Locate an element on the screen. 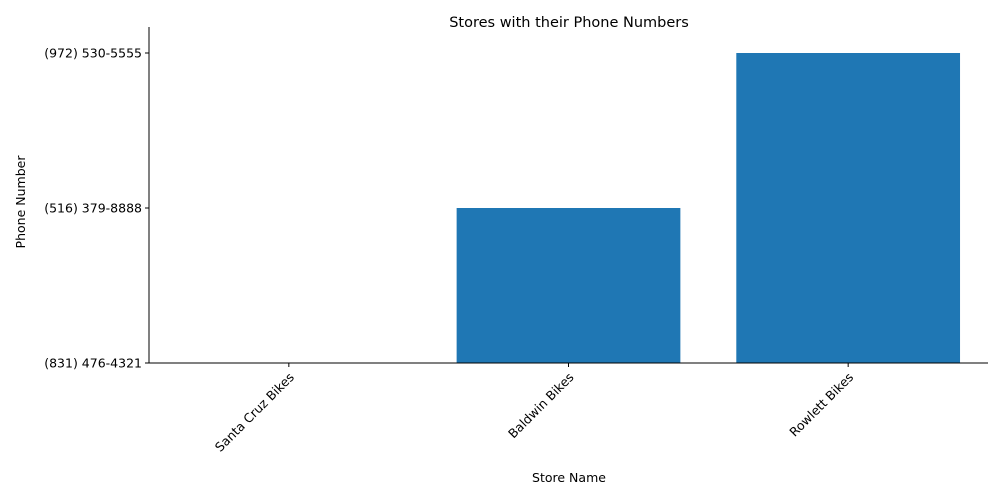 The height and width of the screenshot is (500, 1000). y-axis-label: Phone Number is located at coordinates (20, 202).